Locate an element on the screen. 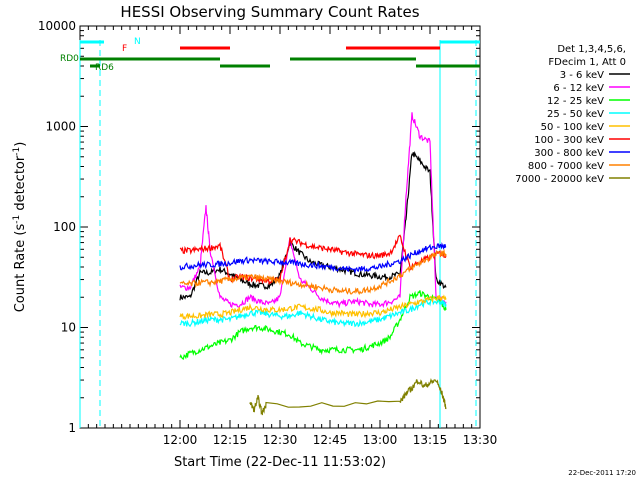 The image size is (640, 480). state-bar-label: N is located at coordinates (137, 42).